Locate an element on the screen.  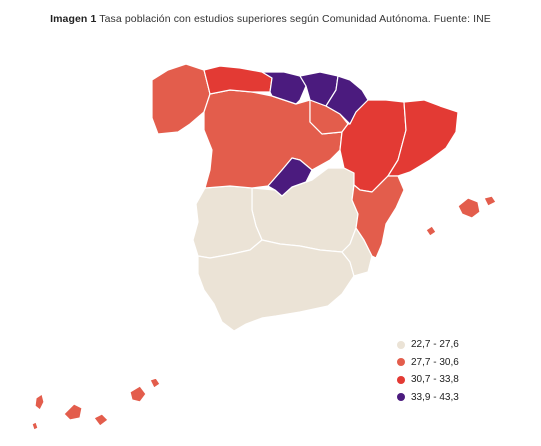
region-galicia is located at coordinates (181, 99).